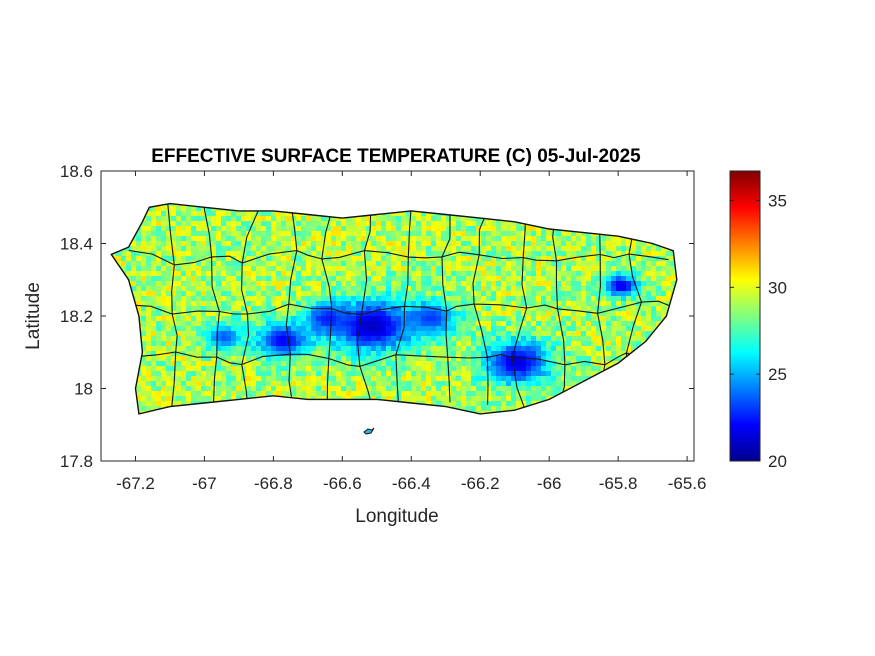  I want to click on y-tick-label: 18.6, so click(76, 171).